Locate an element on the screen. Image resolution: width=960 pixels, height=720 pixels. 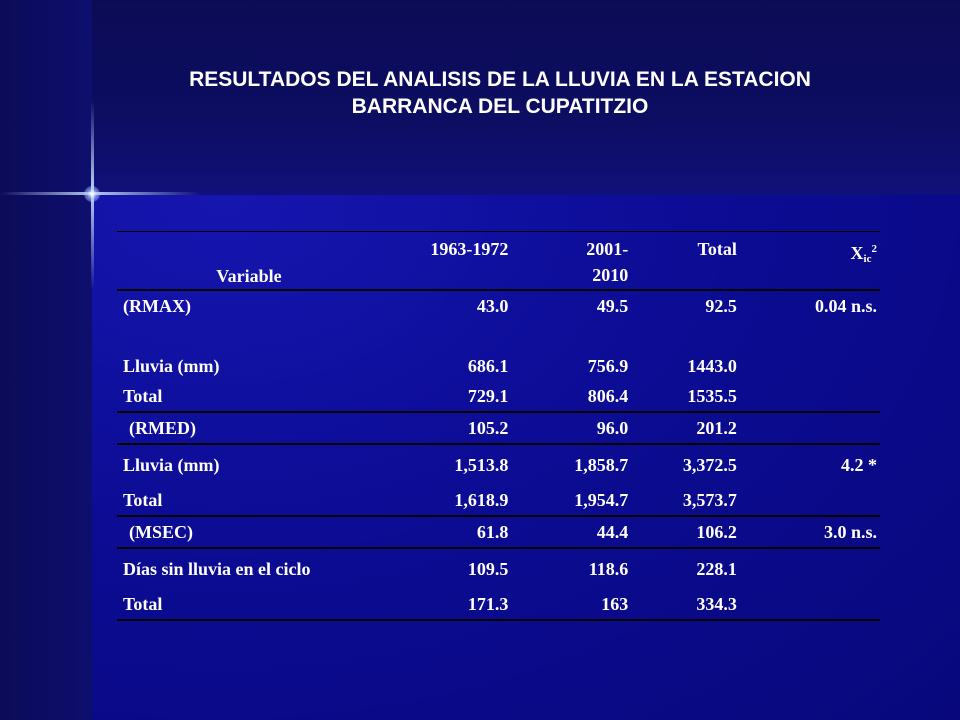
header-variable: Variable is located at coordinates (249, 275).